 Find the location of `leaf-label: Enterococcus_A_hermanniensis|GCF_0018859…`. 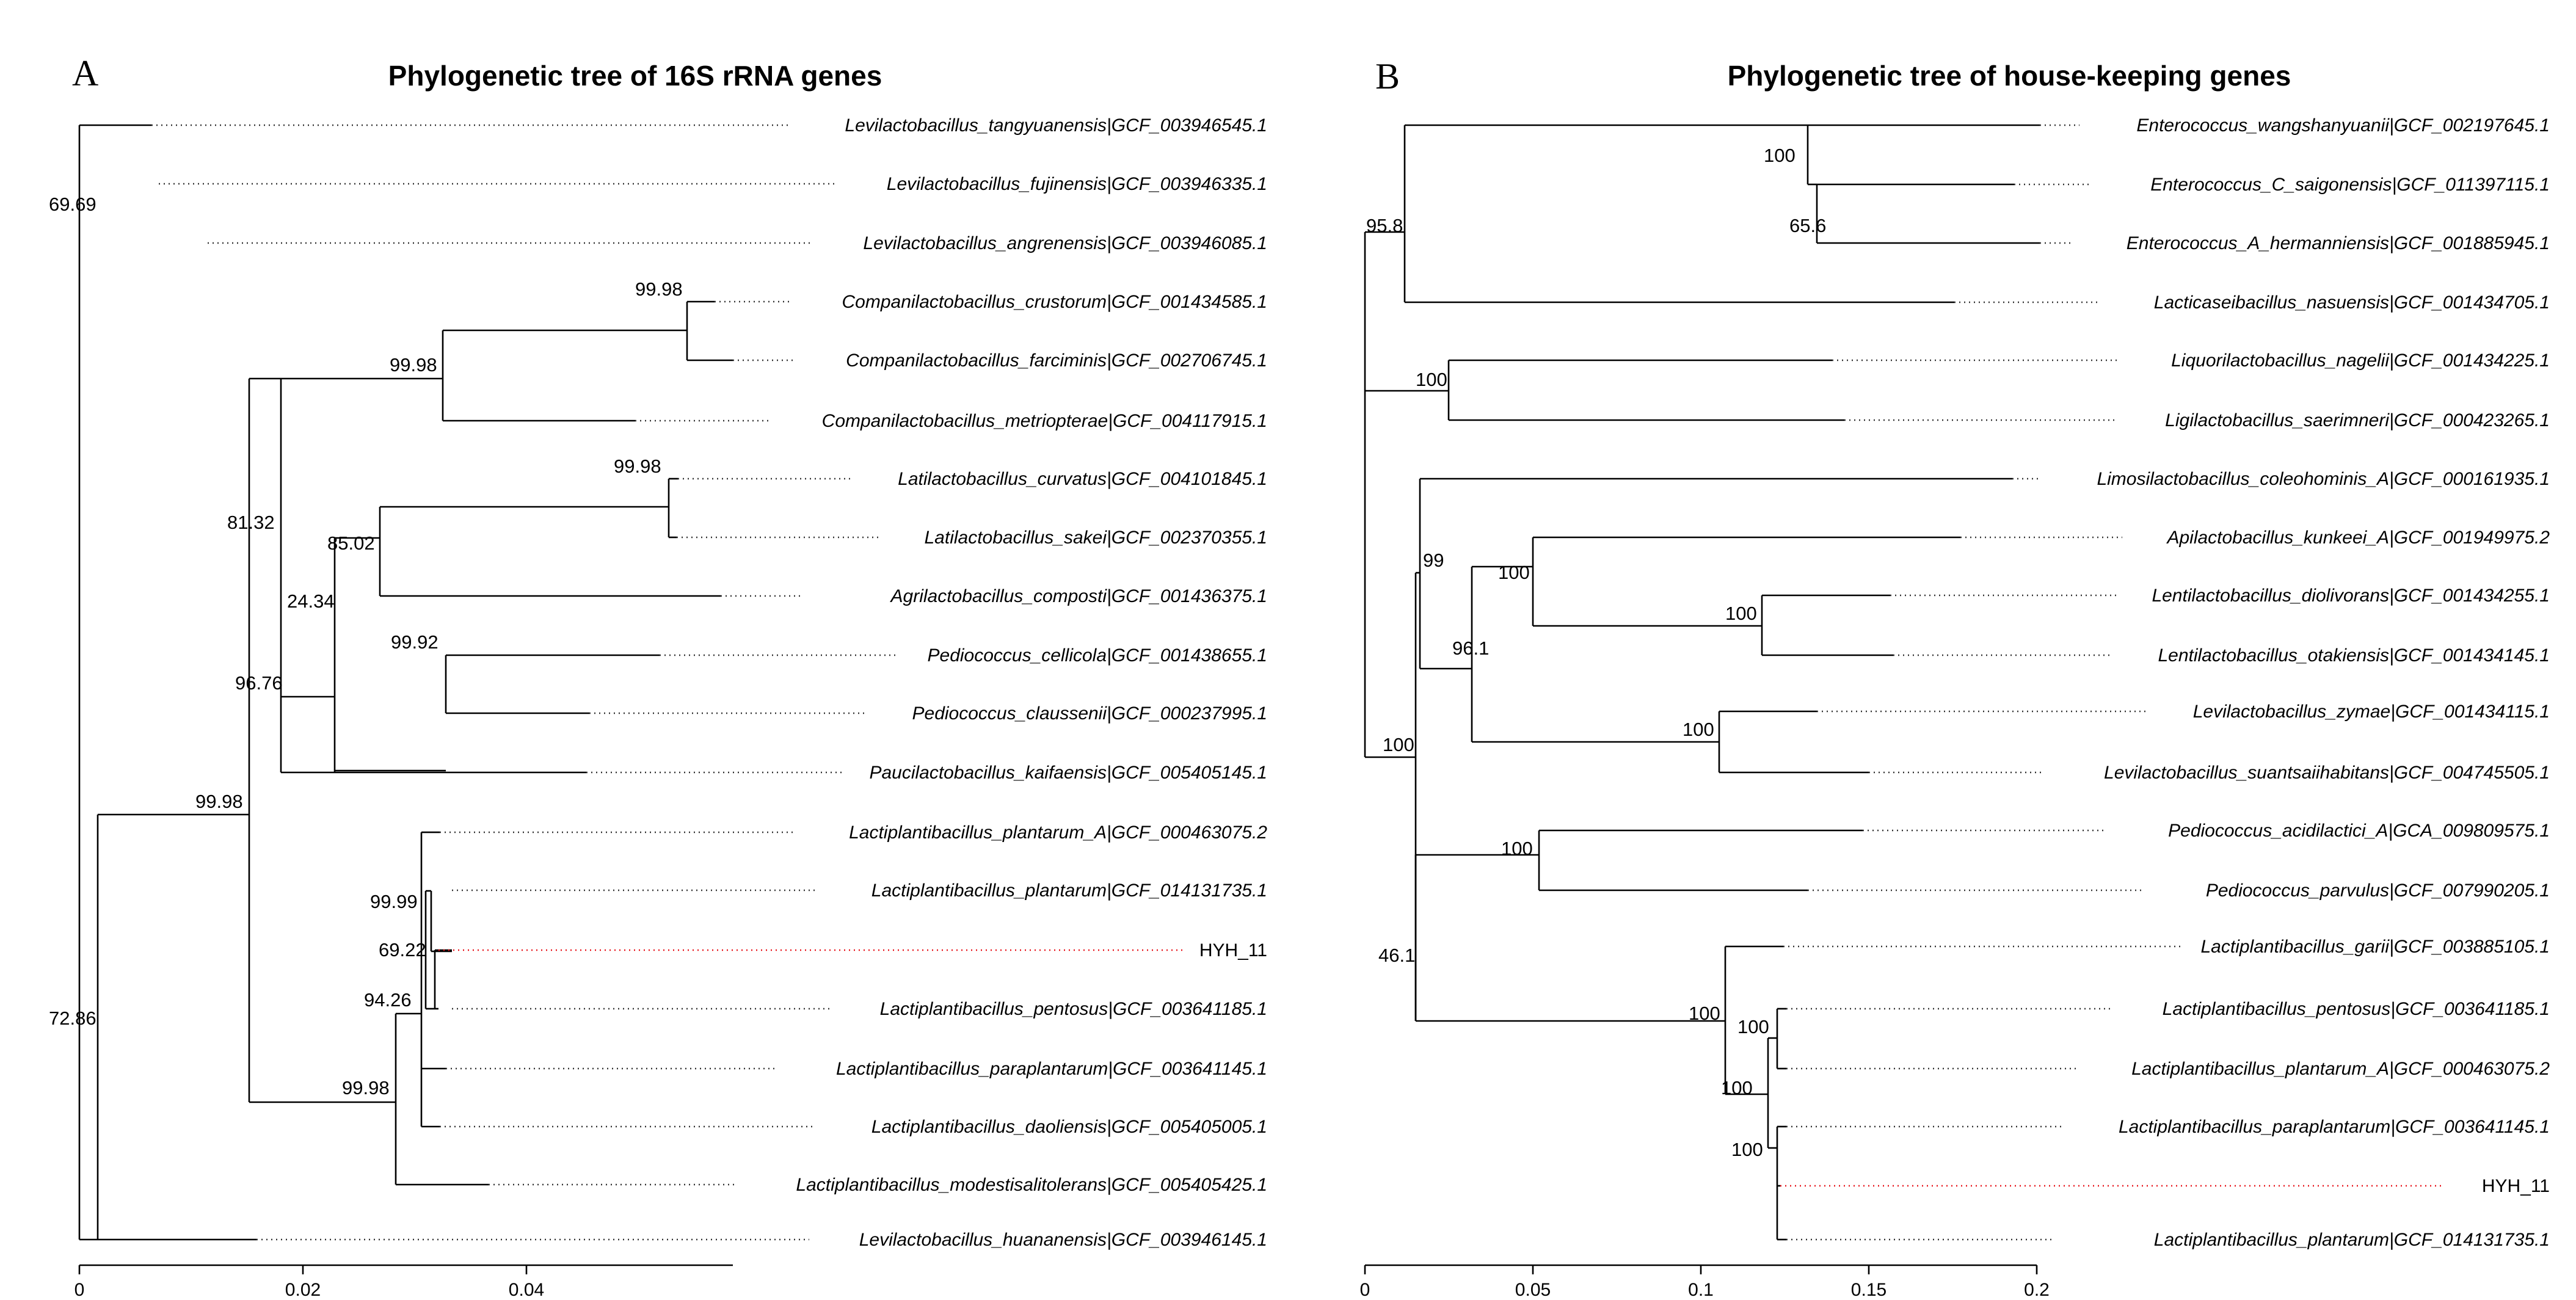

leaf-label: Enterococcus_A_hermanniensis|GCF_0018859… is located at coordinates (2338, 243).